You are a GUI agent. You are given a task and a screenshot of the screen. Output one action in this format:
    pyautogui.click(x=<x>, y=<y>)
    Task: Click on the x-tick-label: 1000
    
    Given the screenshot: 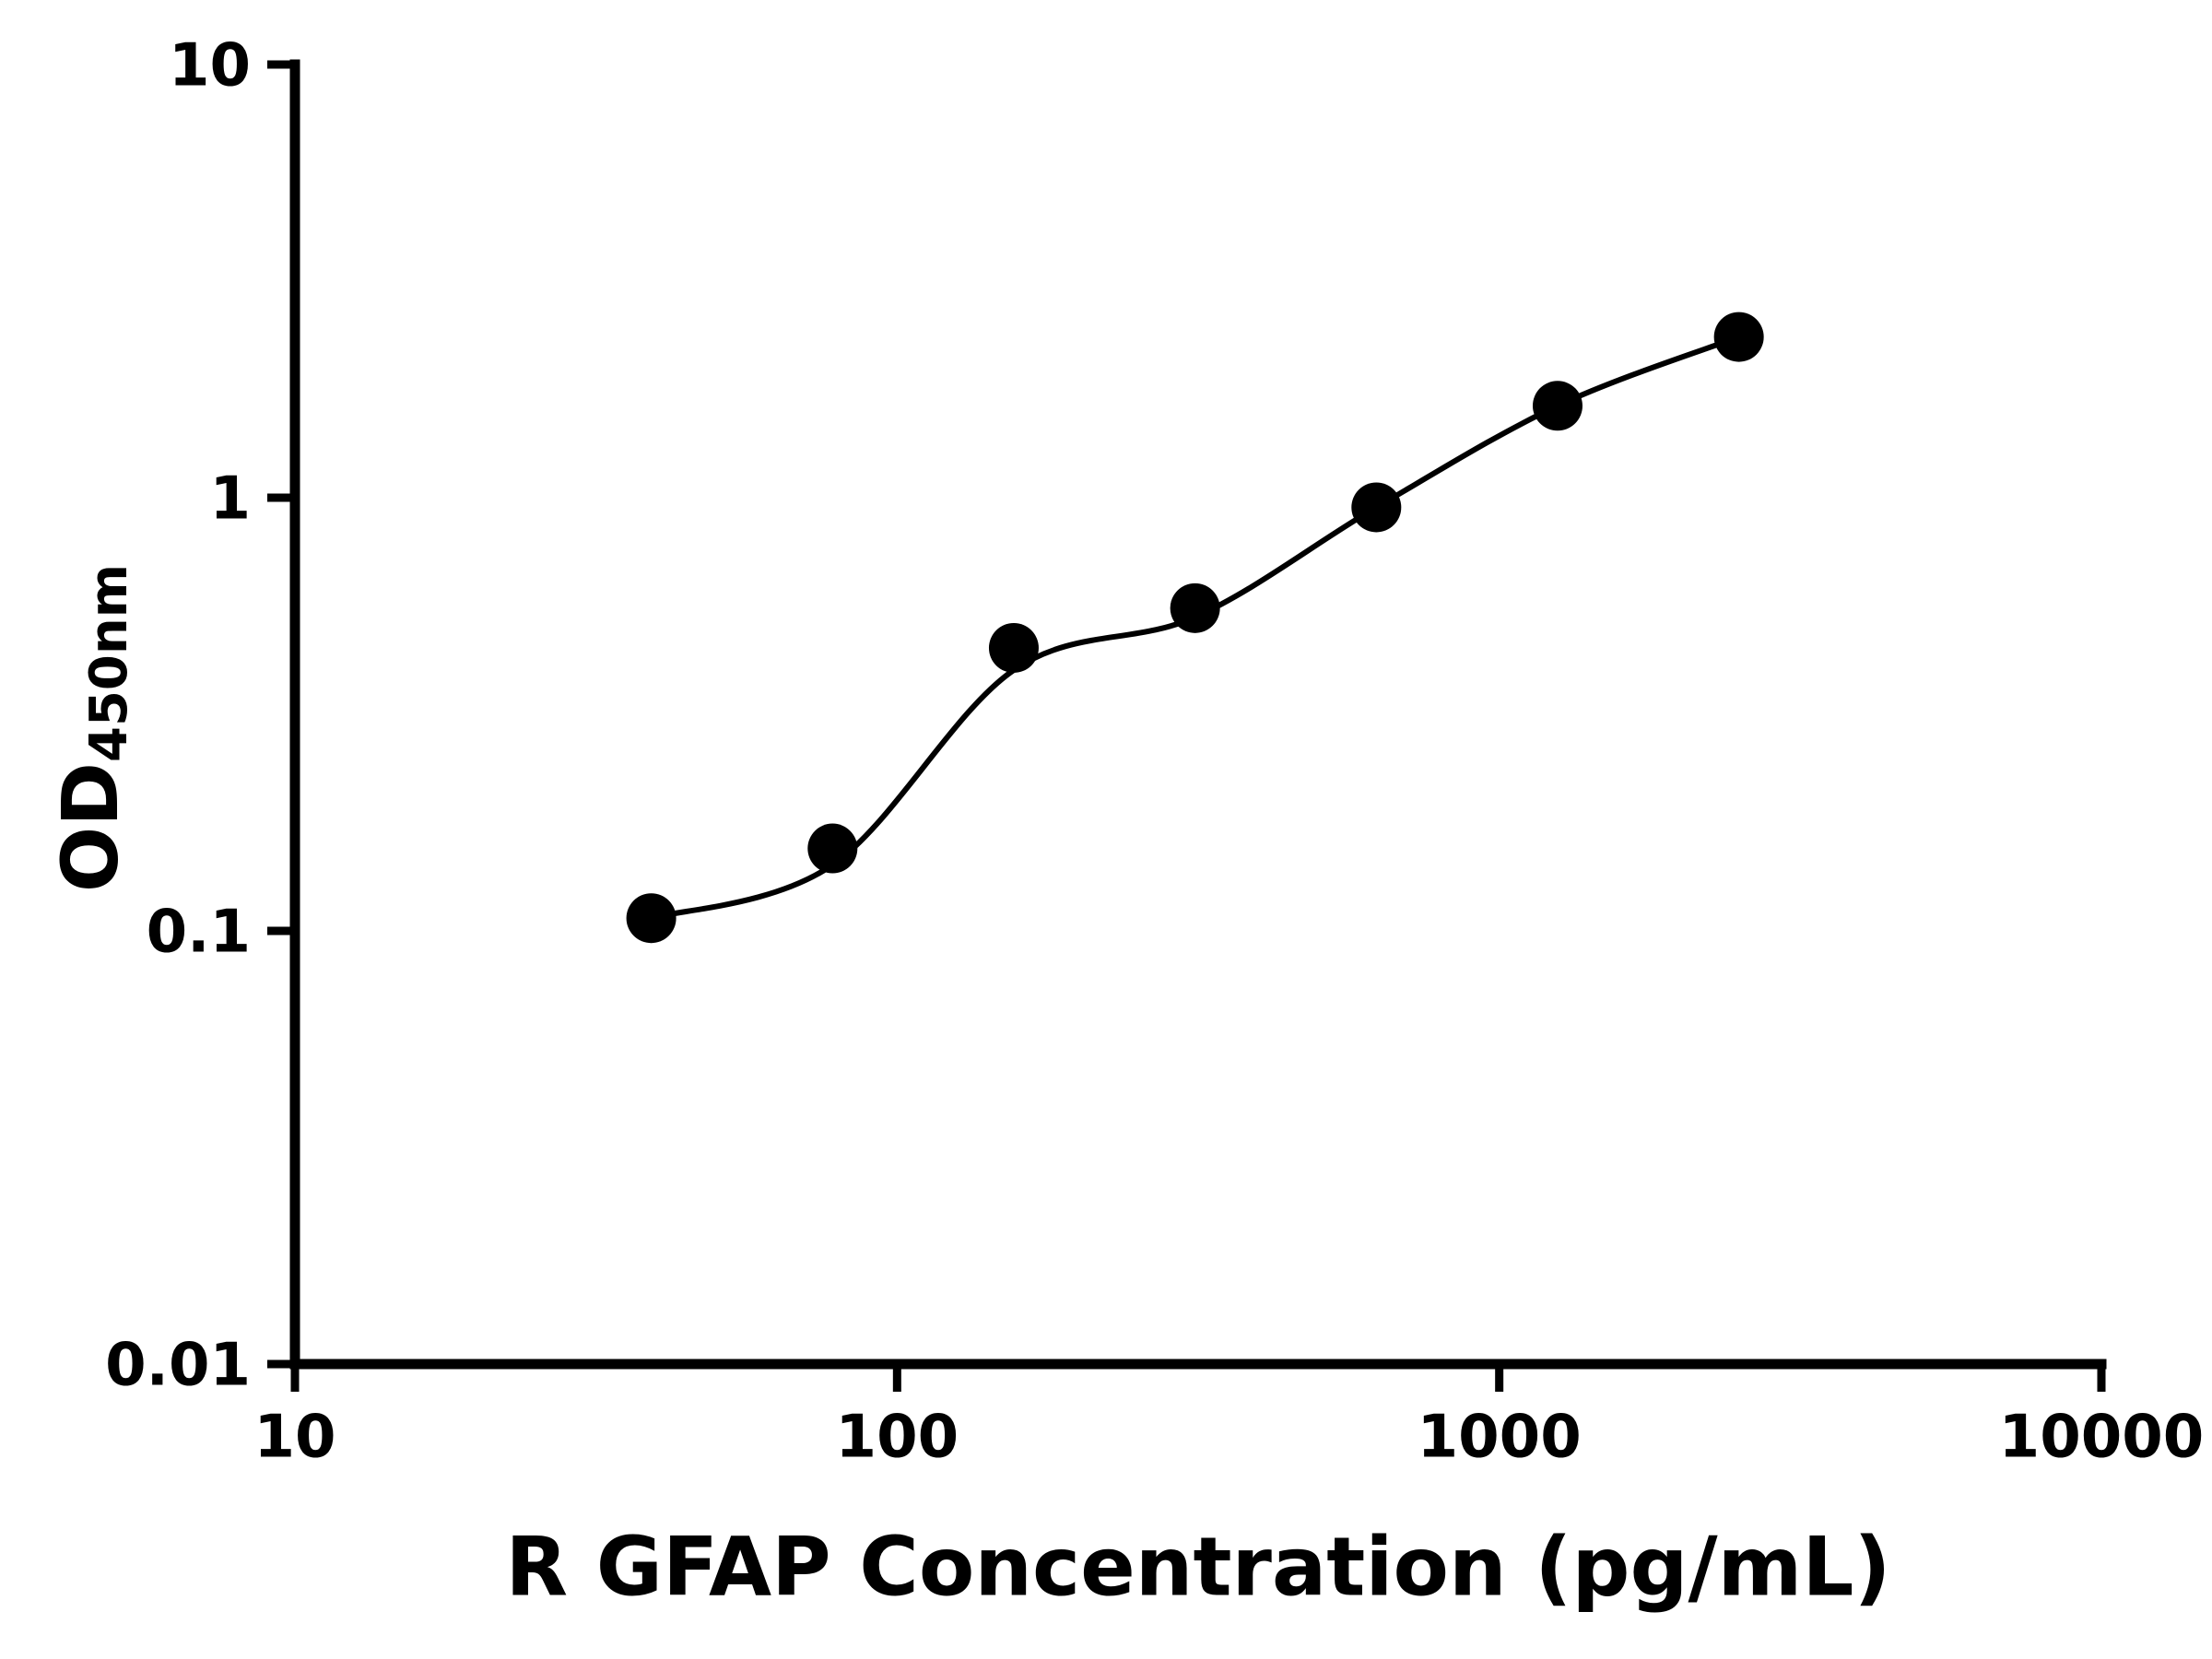 What is the action you would take?
    pyautogui.click(x=1500, y=1437)
    